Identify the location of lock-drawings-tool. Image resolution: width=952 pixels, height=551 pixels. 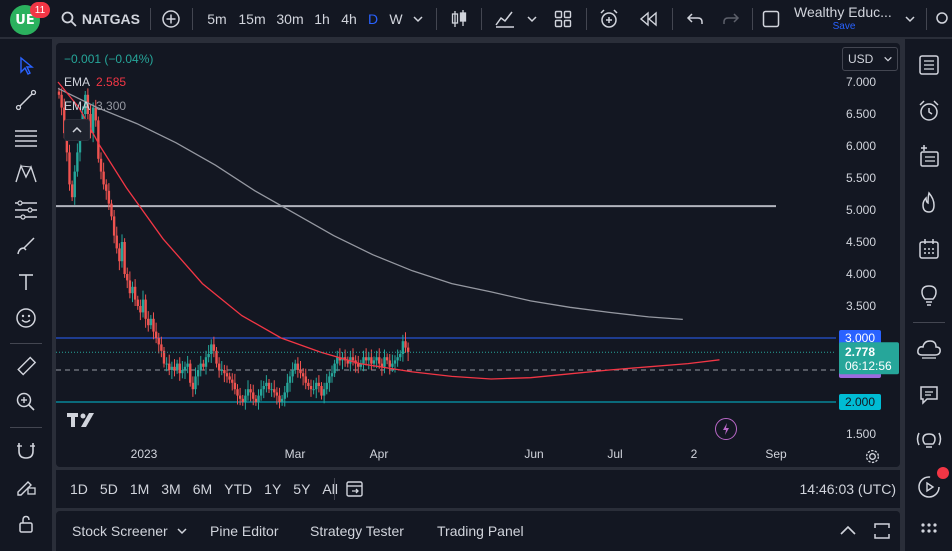
(26, 524).